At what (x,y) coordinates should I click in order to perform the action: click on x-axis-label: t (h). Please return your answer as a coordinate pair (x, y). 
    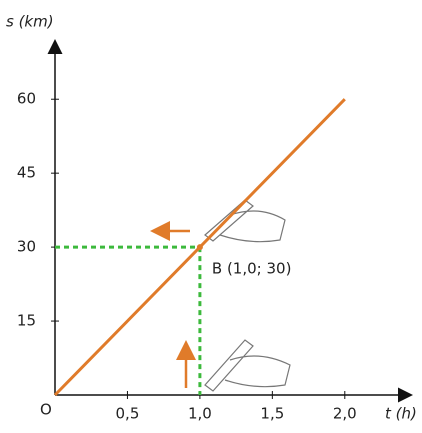
    Looking at the image, I should click on (401, 414).